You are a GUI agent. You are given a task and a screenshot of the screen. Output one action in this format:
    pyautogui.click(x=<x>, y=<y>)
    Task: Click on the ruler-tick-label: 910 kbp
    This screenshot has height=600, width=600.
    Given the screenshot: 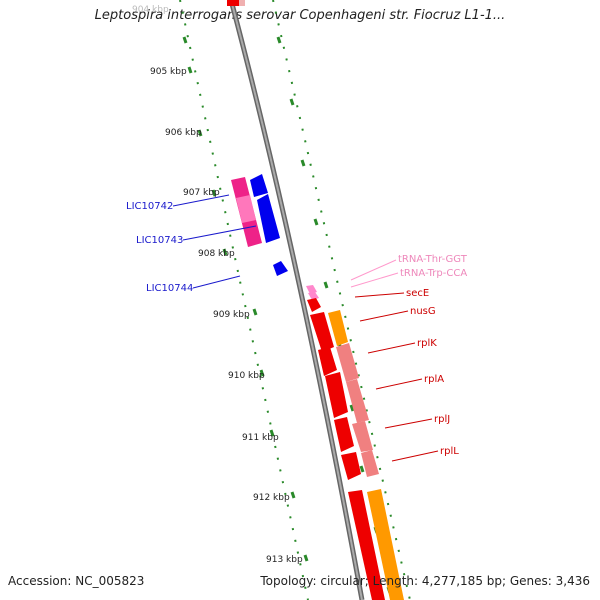 What is the action you would take?
    pyautogui.click(x=246, y=376)
    